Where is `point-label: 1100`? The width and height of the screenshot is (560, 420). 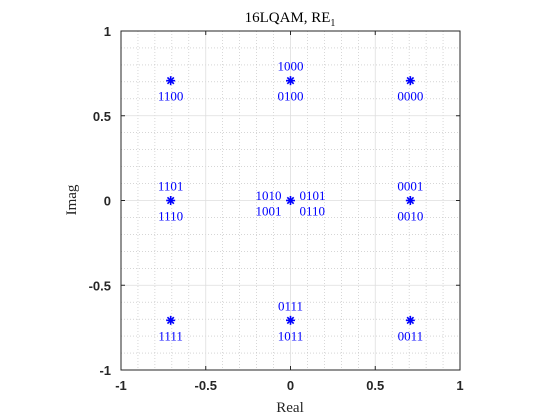 point-label: 1100 is located at coordinates (171, 96).